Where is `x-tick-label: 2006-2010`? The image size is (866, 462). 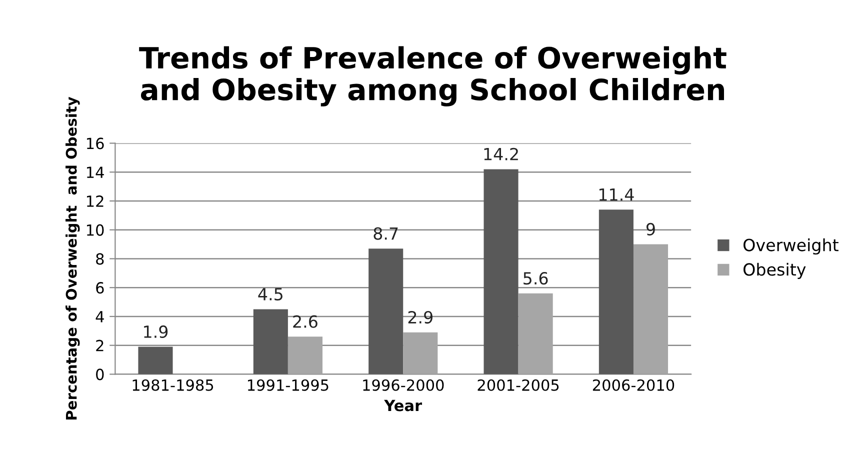 x-tick-label: 2006-2010 is located at coordinates (633, 385).